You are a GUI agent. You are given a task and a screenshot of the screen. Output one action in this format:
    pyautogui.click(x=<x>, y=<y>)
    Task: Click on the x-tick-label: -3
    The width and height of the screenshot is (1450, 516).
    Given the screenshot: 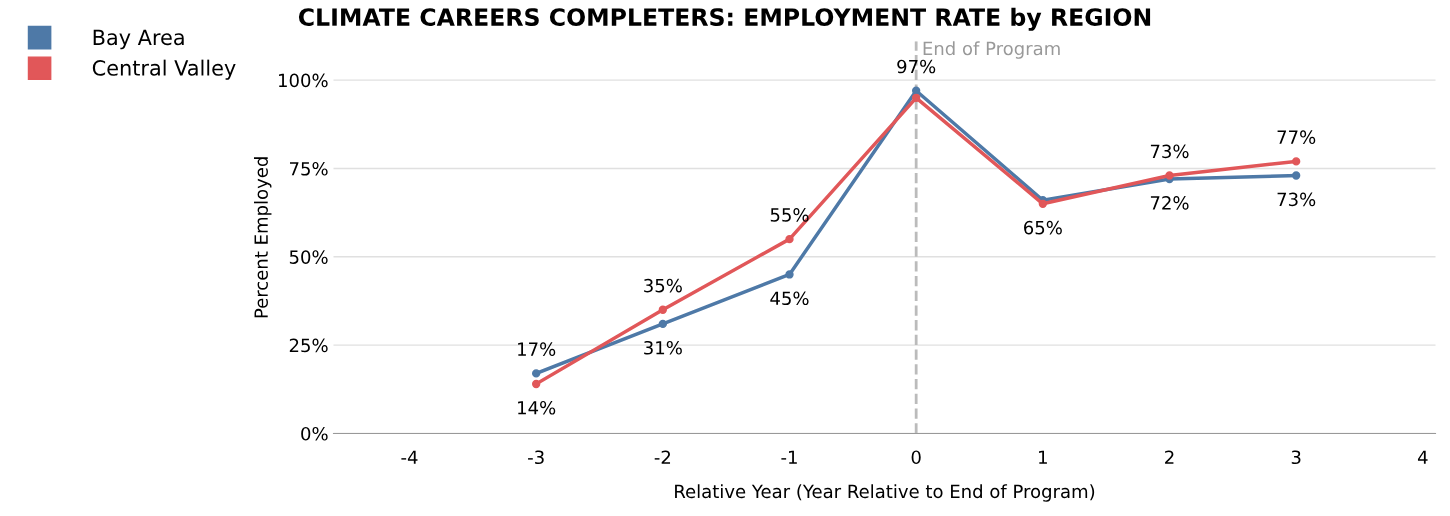 What is the action you would take?
    pyautogui.click(x=536, y=457)
    